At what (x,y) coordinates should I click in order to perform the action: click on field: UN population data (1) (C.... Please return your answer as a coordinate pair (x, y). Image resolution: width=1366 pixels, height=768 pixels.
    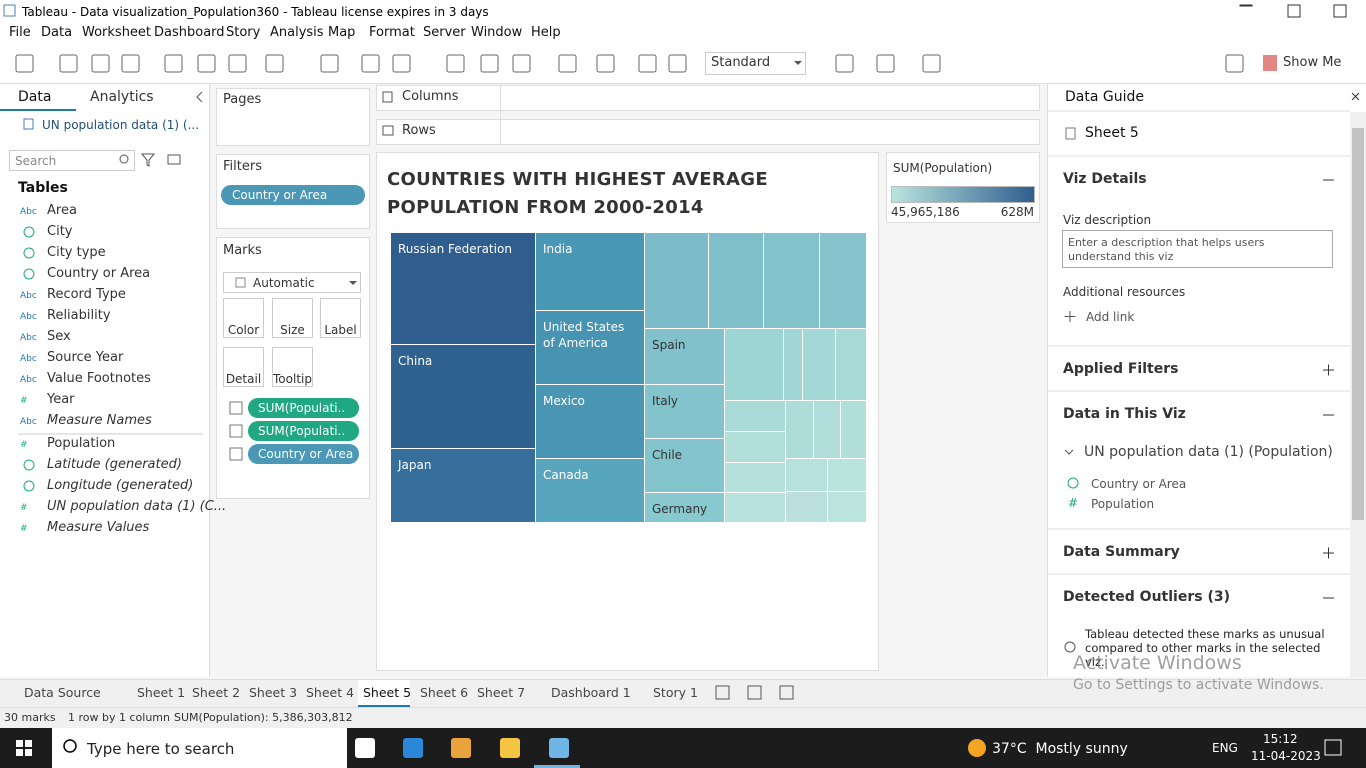
    Looking at the image, I should click on (137, 506).